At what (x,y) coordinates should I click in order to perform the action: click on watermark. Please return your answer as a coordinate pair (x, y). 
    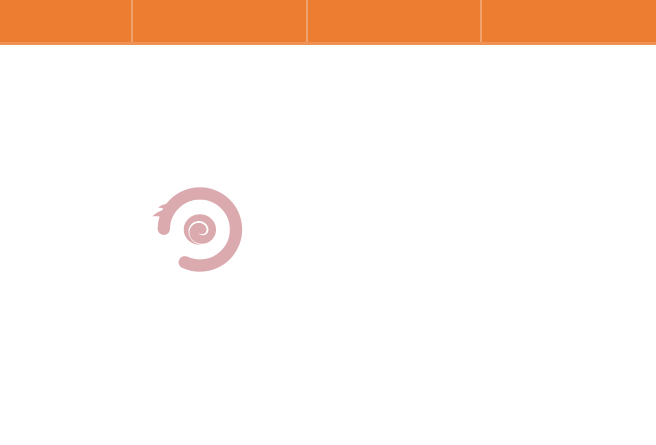
    Looking at the image, I should click on (313, 227).